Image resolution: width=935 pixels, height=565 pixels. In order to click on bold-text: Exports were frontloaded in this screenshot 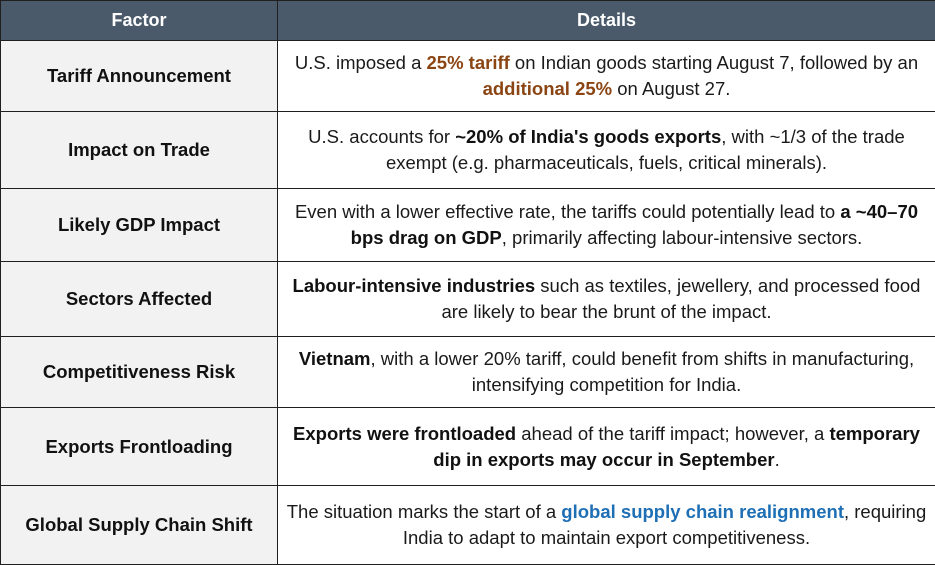, I will do `click(404, 433)`.